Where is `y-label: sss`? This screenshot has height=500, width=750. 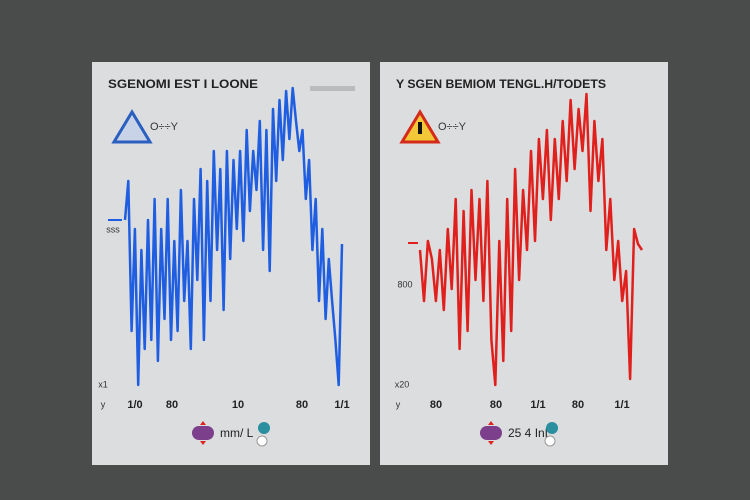
y-label: sss is located at coordinates (113, 229).